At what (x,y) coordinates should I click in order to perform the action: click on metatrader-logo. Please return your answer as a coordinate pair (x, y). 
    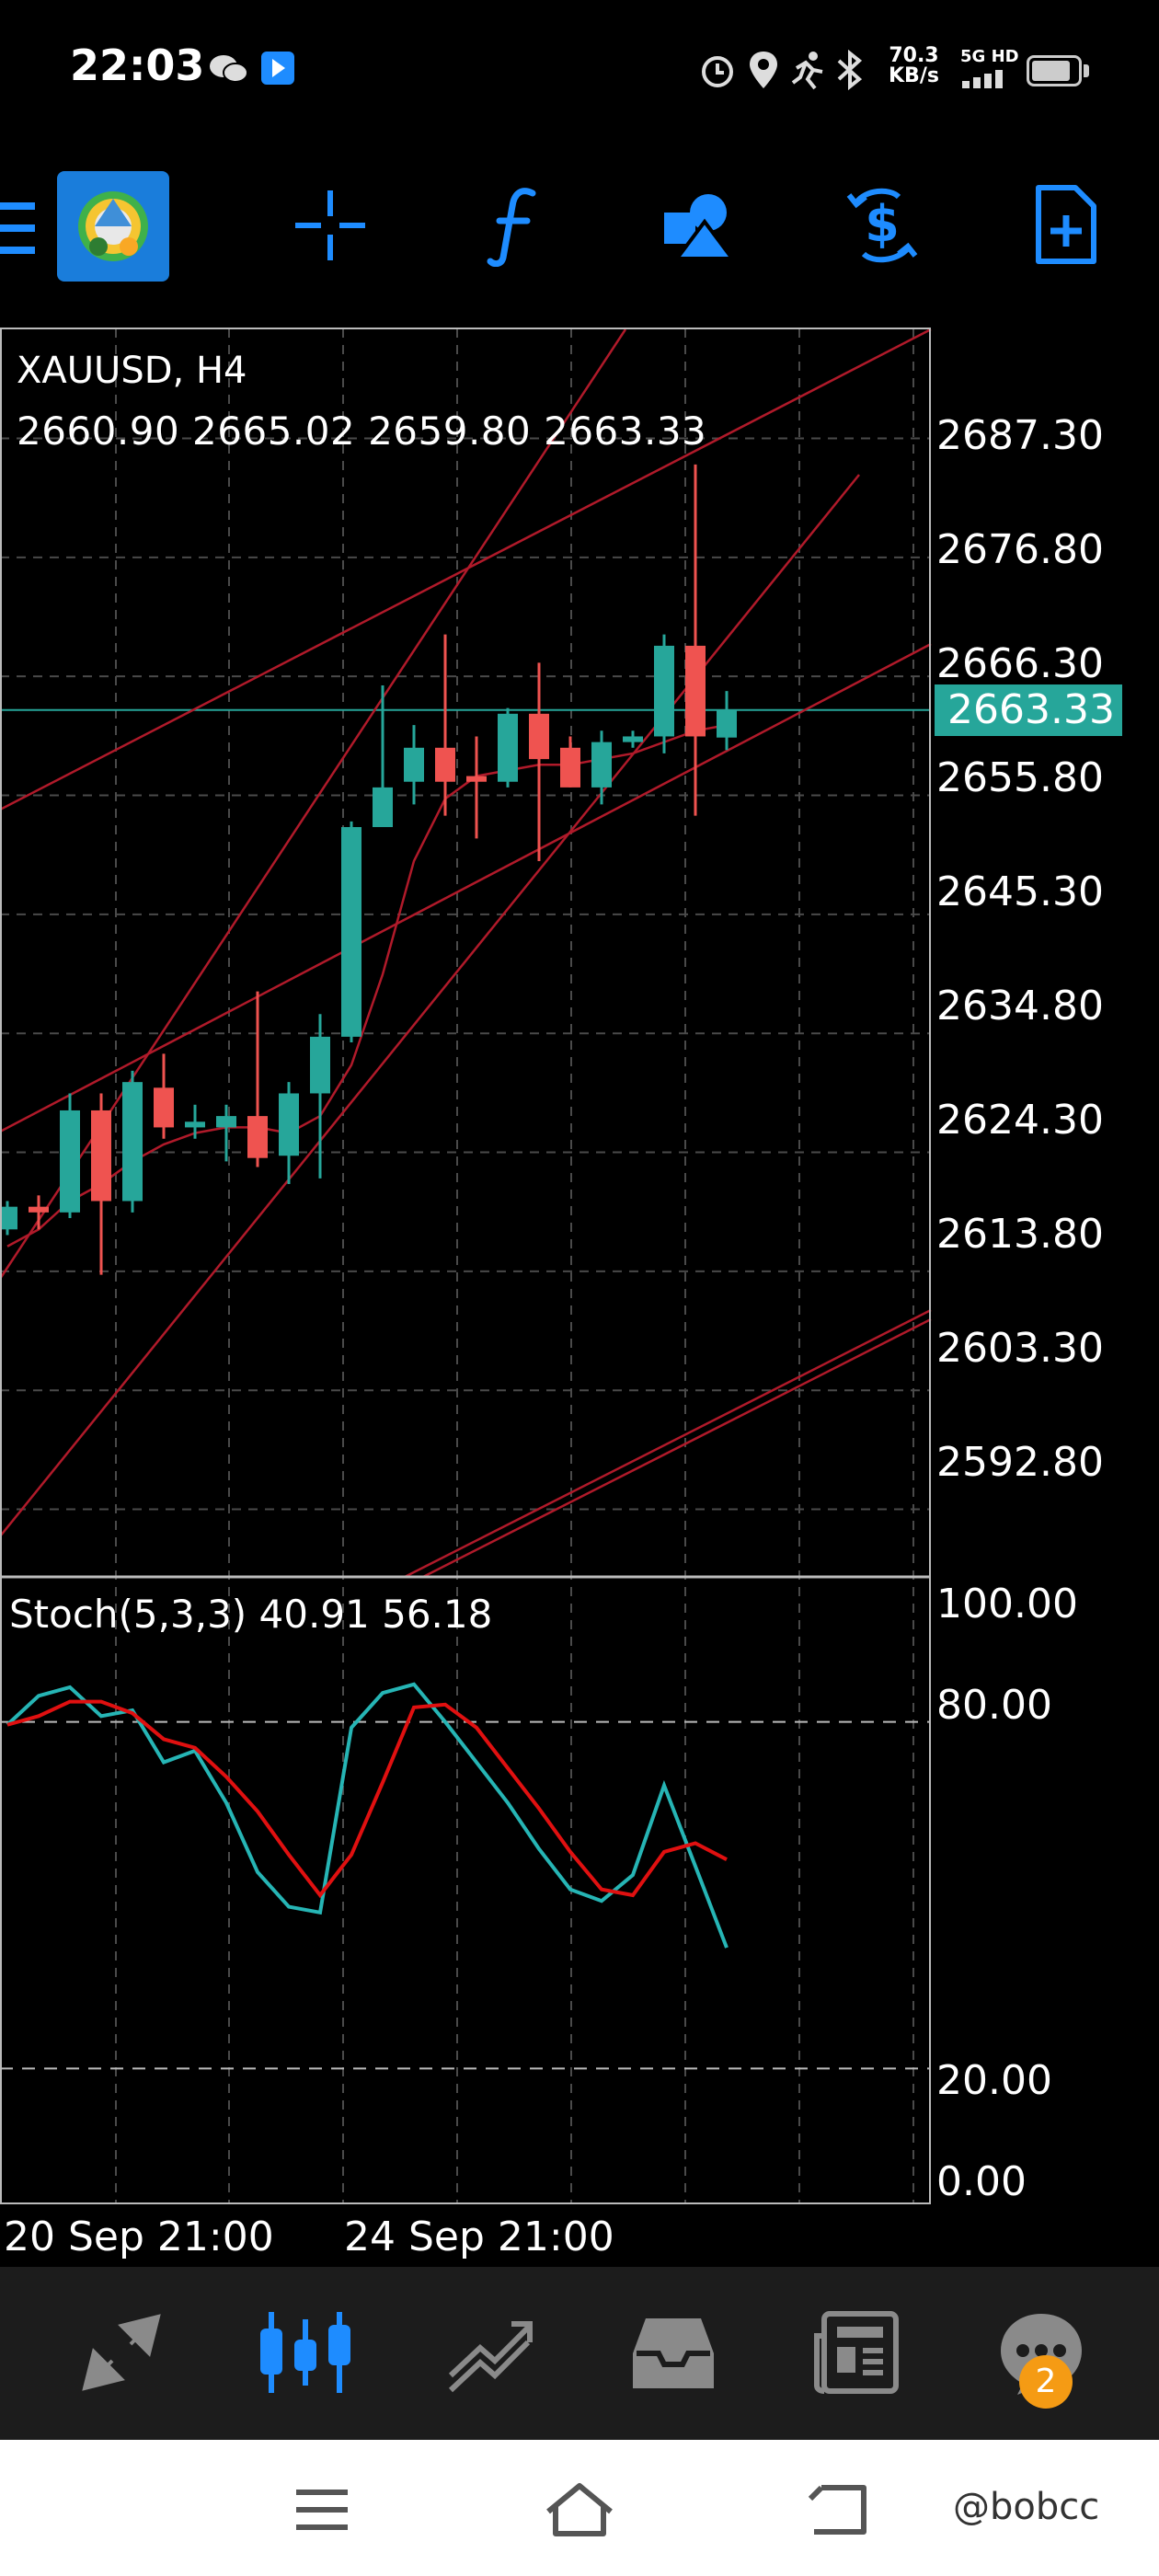
    Looking at the image, I should click on (113, 226).